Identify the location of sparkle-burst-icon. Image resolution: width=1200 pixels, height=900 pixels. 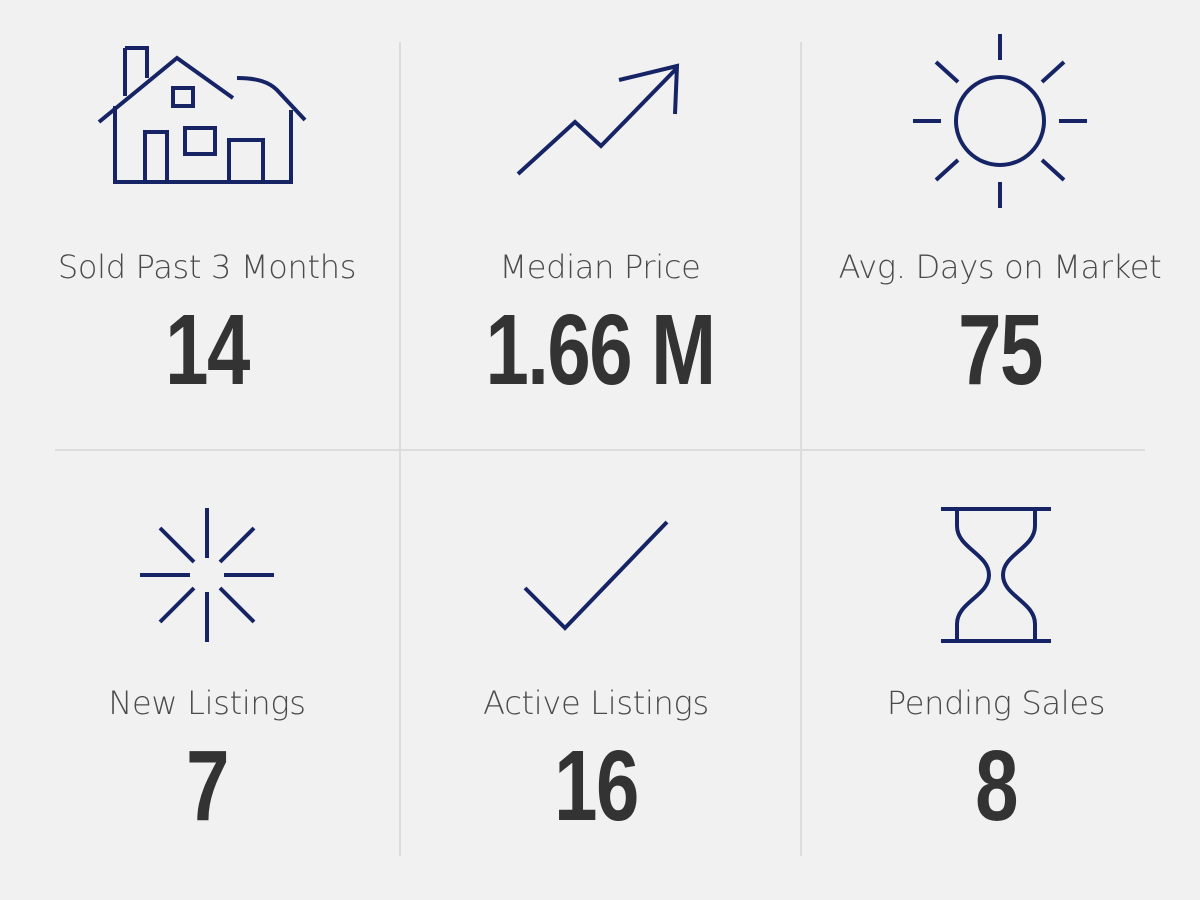
(207, 575).